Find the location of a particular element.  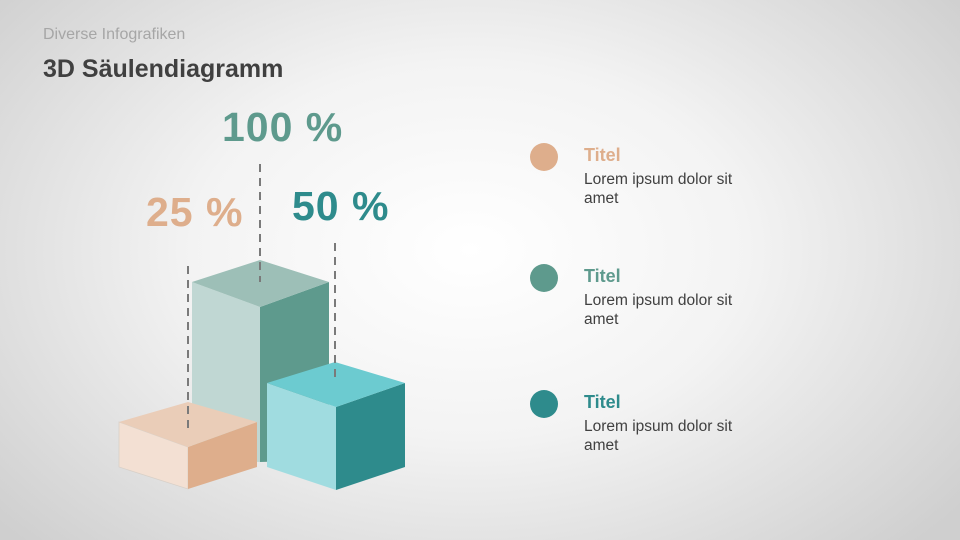

bar-50-top-face is located at coordinates (336, 384).